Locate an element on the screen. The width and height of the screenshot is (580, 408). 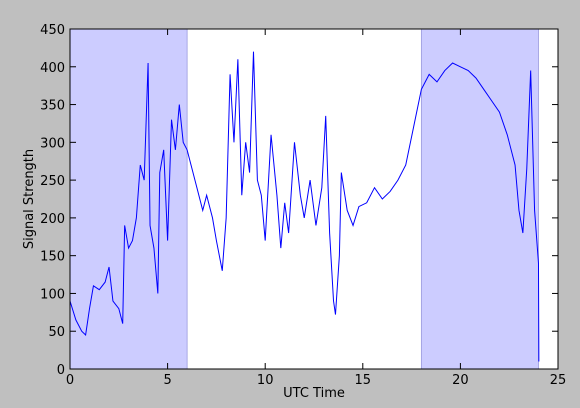
x-tick-label: 15 is located at coordinates (363, 380).